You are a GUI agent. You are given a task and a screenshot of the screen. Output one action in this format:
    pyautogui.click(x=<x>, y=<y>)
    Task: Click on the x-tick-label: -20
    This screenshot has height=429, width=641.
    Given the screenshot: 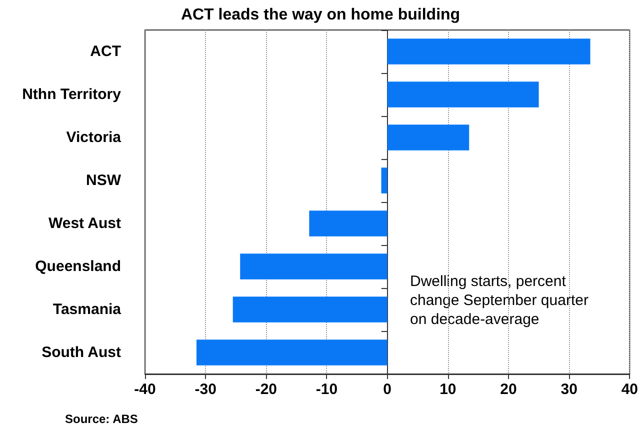 What is the action you would take?
    pyautogui.click(x=266, y=389)
    